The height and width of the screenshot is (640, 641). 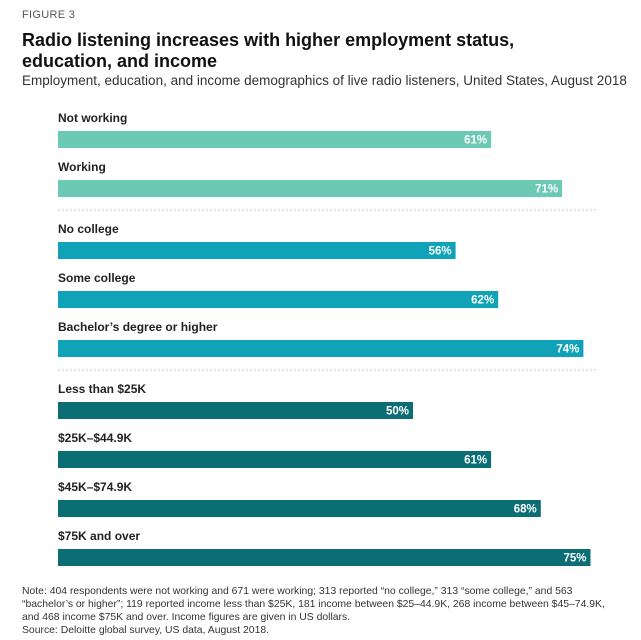 I want to click on figure-label: FIGURE 3, so click(x=49, y=15).